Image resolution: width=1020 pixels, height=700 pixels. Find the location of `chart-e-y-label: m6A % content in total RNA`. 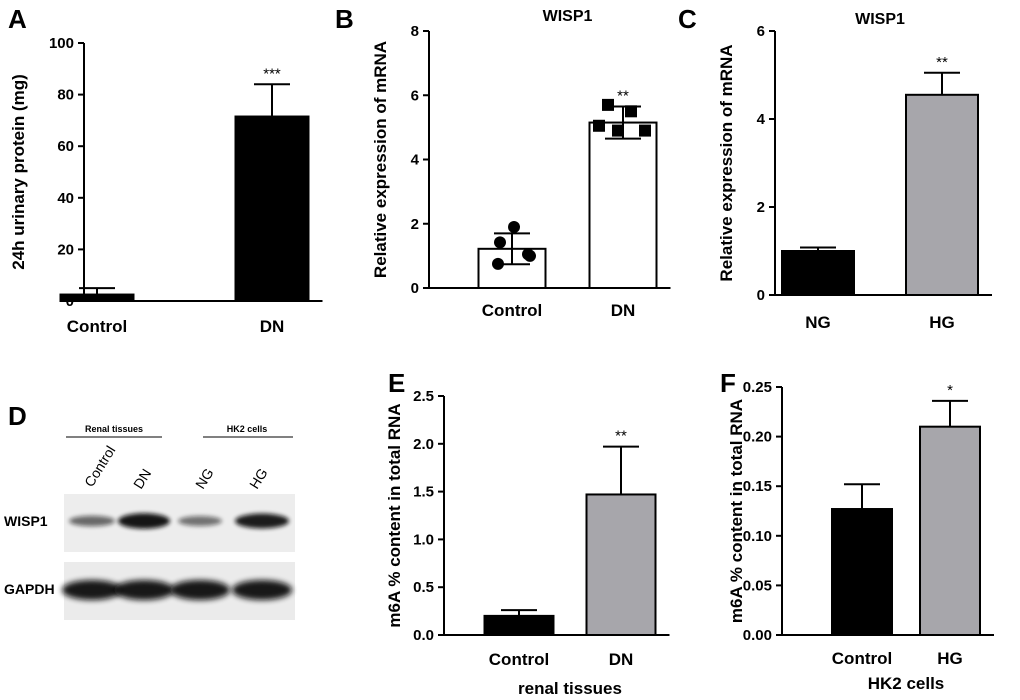

chart-e-y-label: m6A % content in total RNA is located at coordinates (394, 515).